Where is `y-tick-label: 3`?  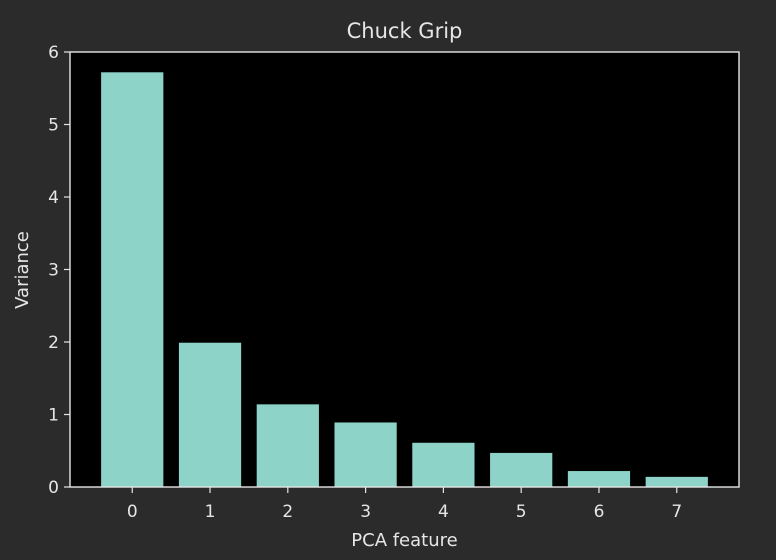
y-tick-label: 3 is located at coordinates (53, 271).